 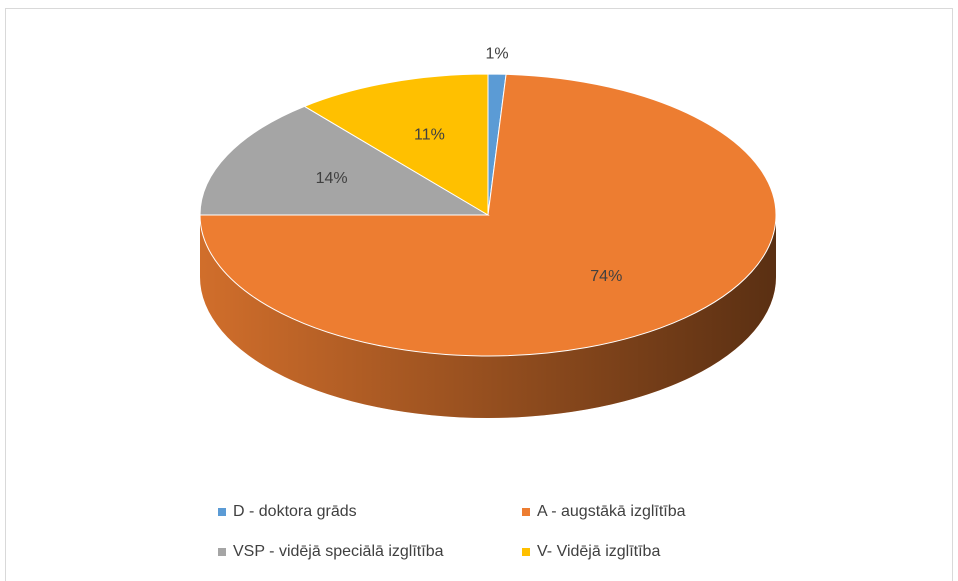 I want to click on legend-label: VSP - vidējā speciālā izglītība, so click(x=338, y=551).